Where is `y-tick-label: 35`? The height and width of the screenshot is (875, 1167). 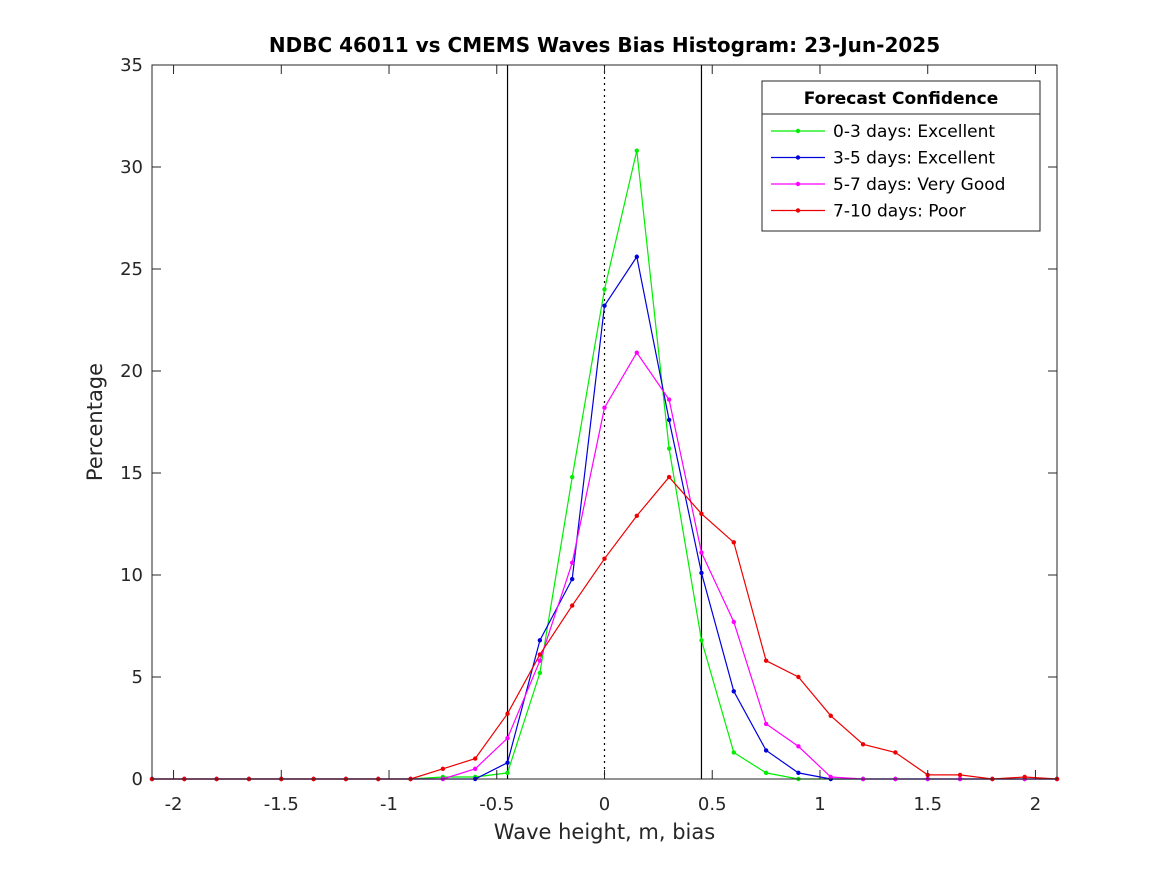 y-tick-label: 35 is located at coordinates (131, 65).